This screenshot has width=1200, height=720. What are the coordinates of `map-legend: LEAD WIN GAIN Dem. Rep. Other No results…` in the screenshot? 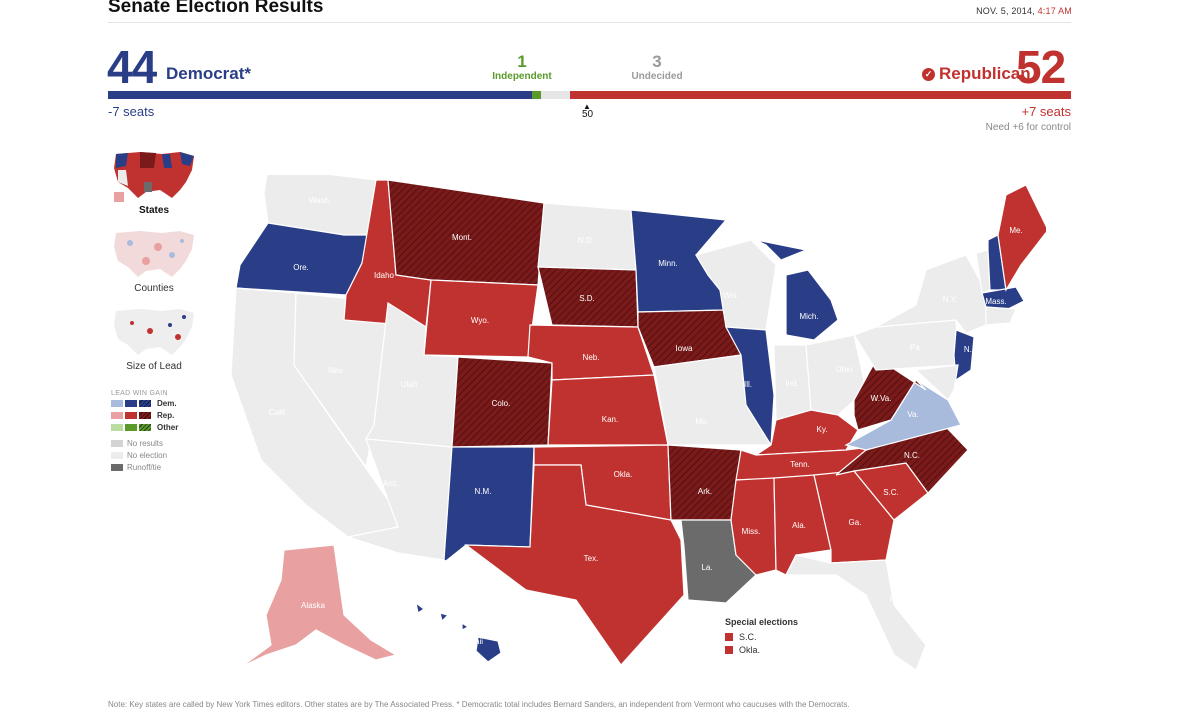 It's located at (144, 431).